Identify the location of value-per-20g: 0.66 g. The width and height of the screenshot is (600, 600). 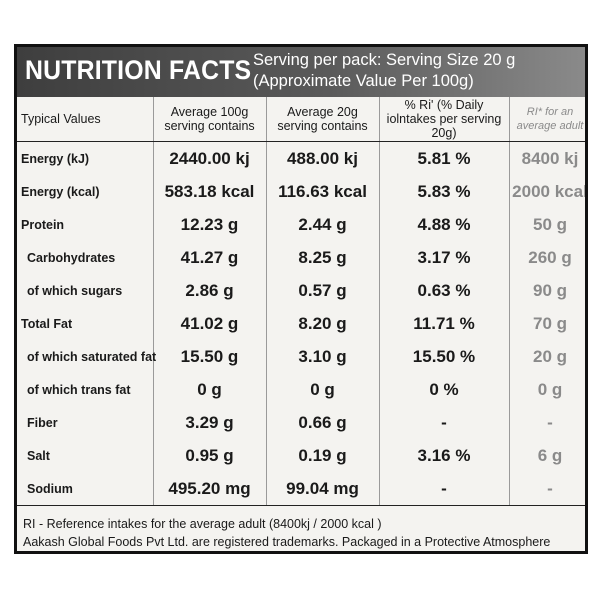
(323, 422).